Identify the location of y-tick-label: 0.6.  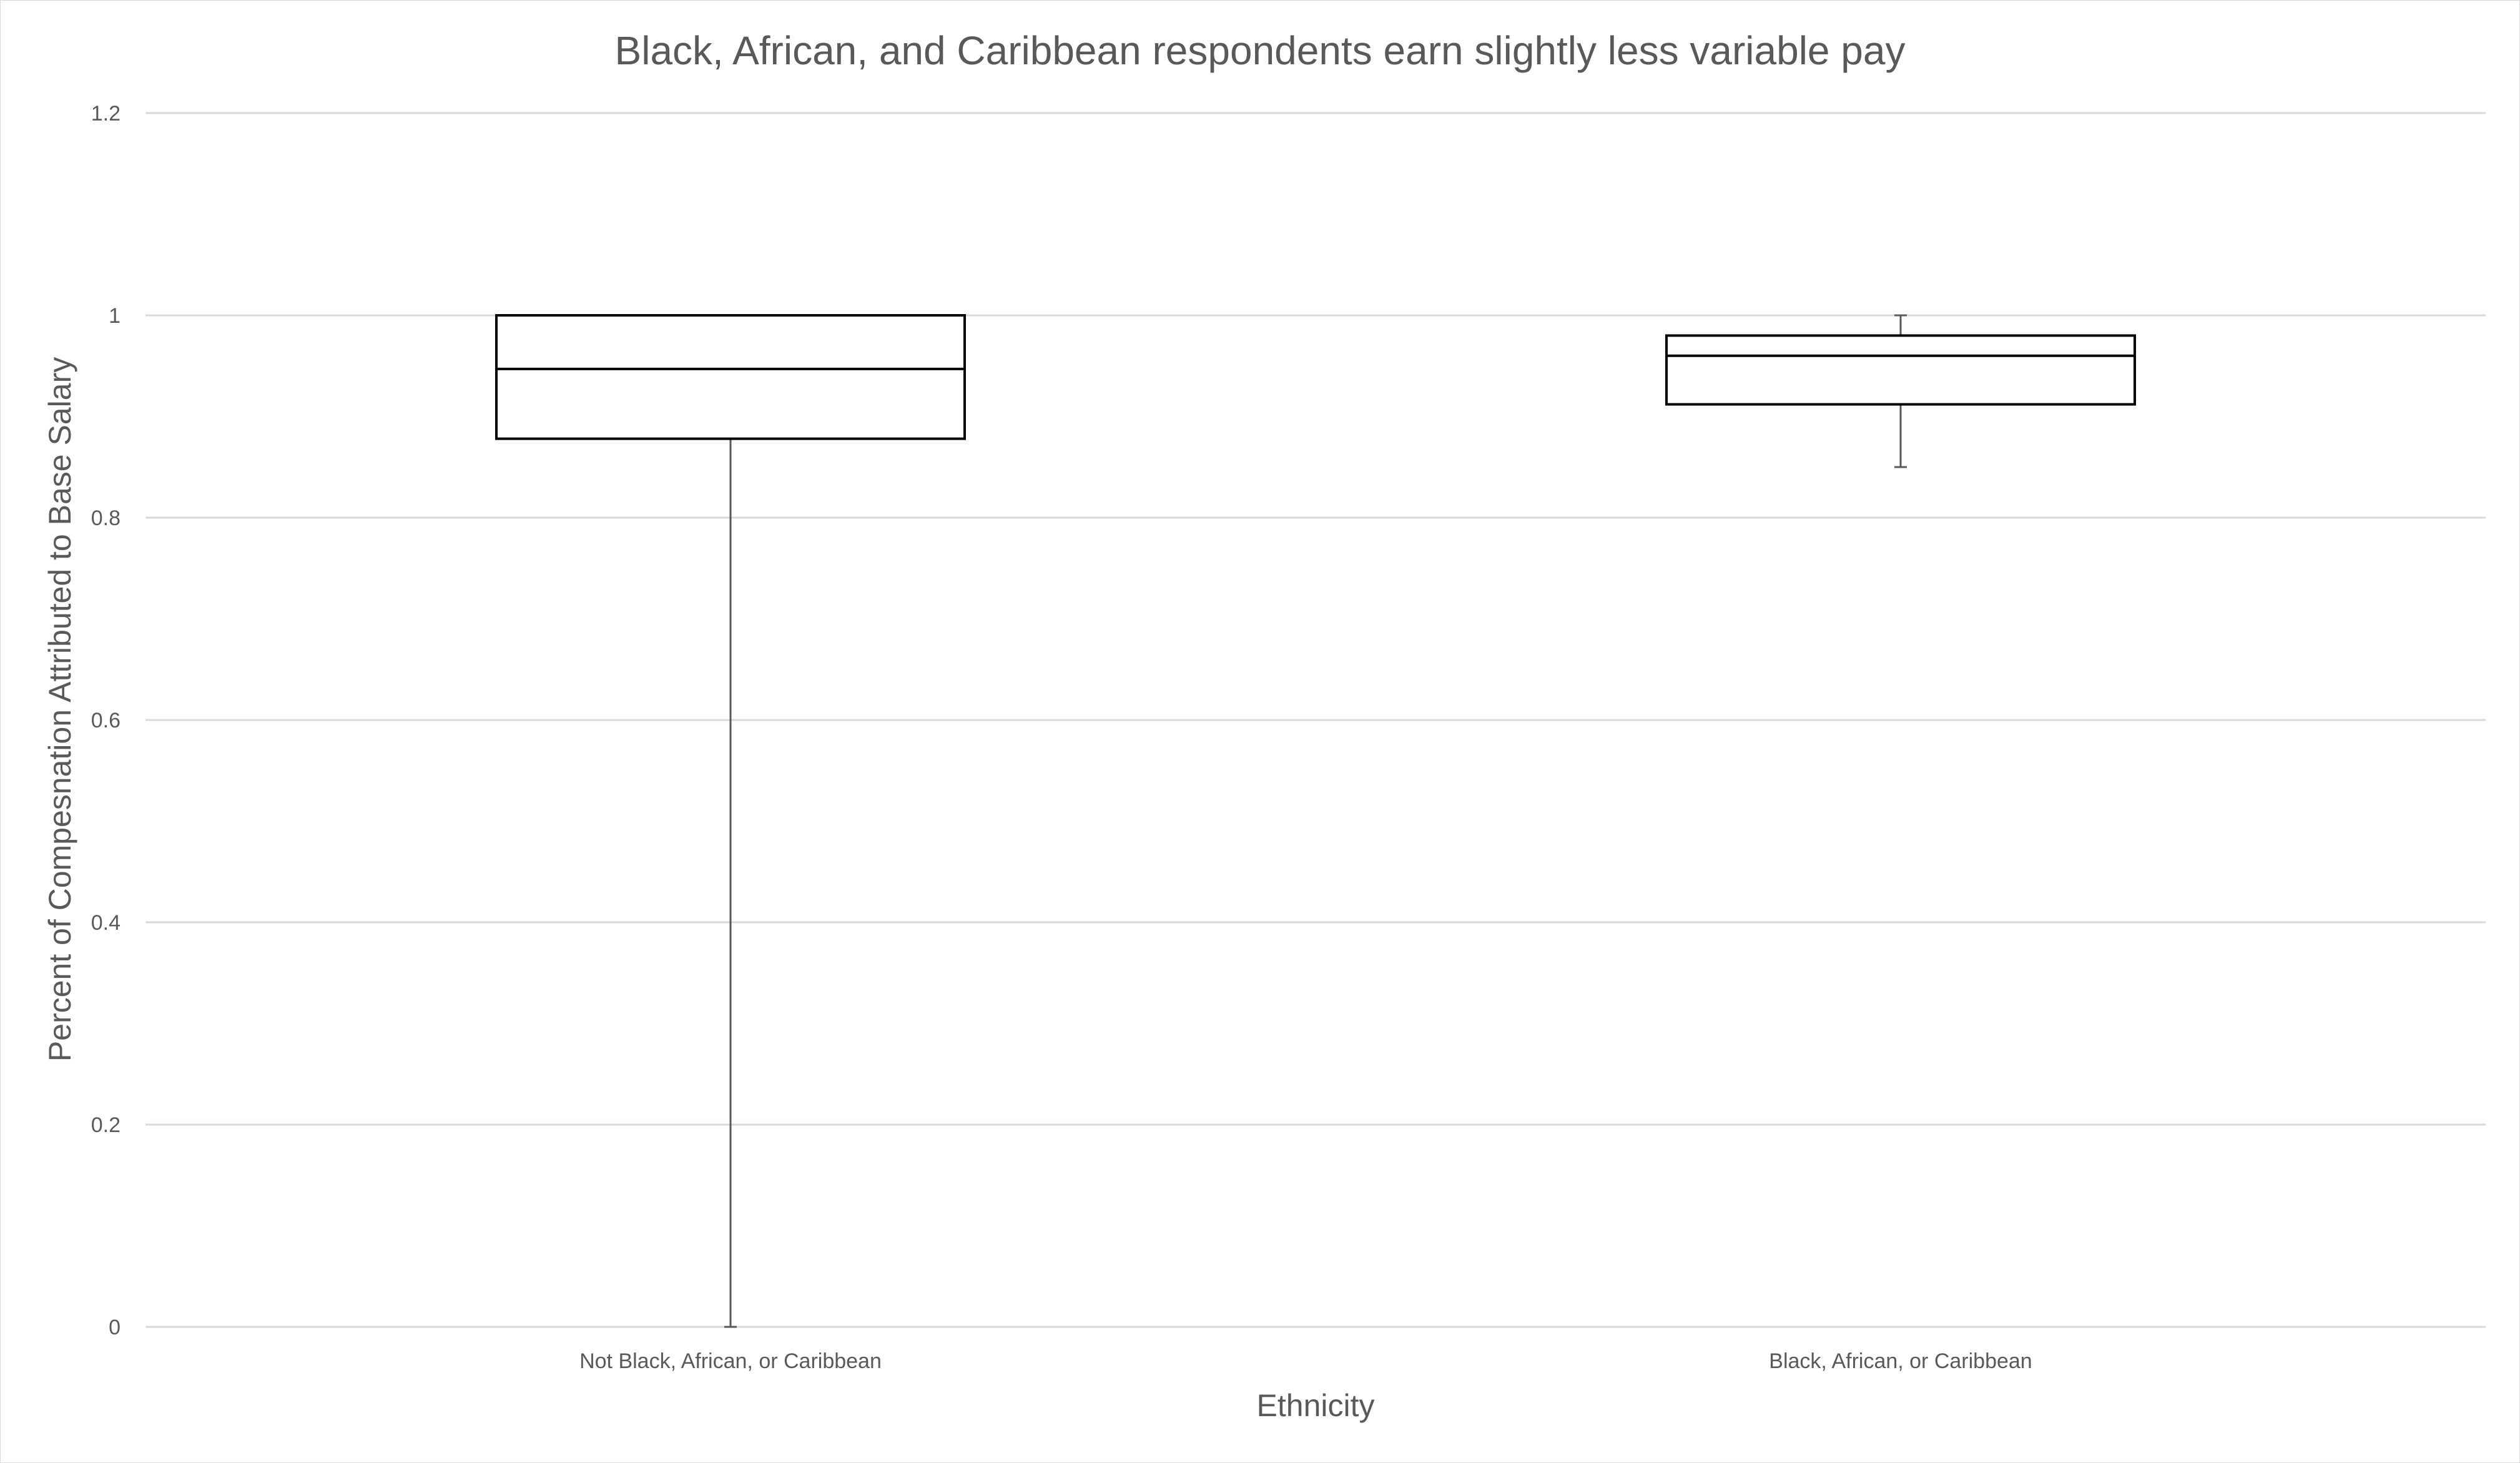
(106, 720).